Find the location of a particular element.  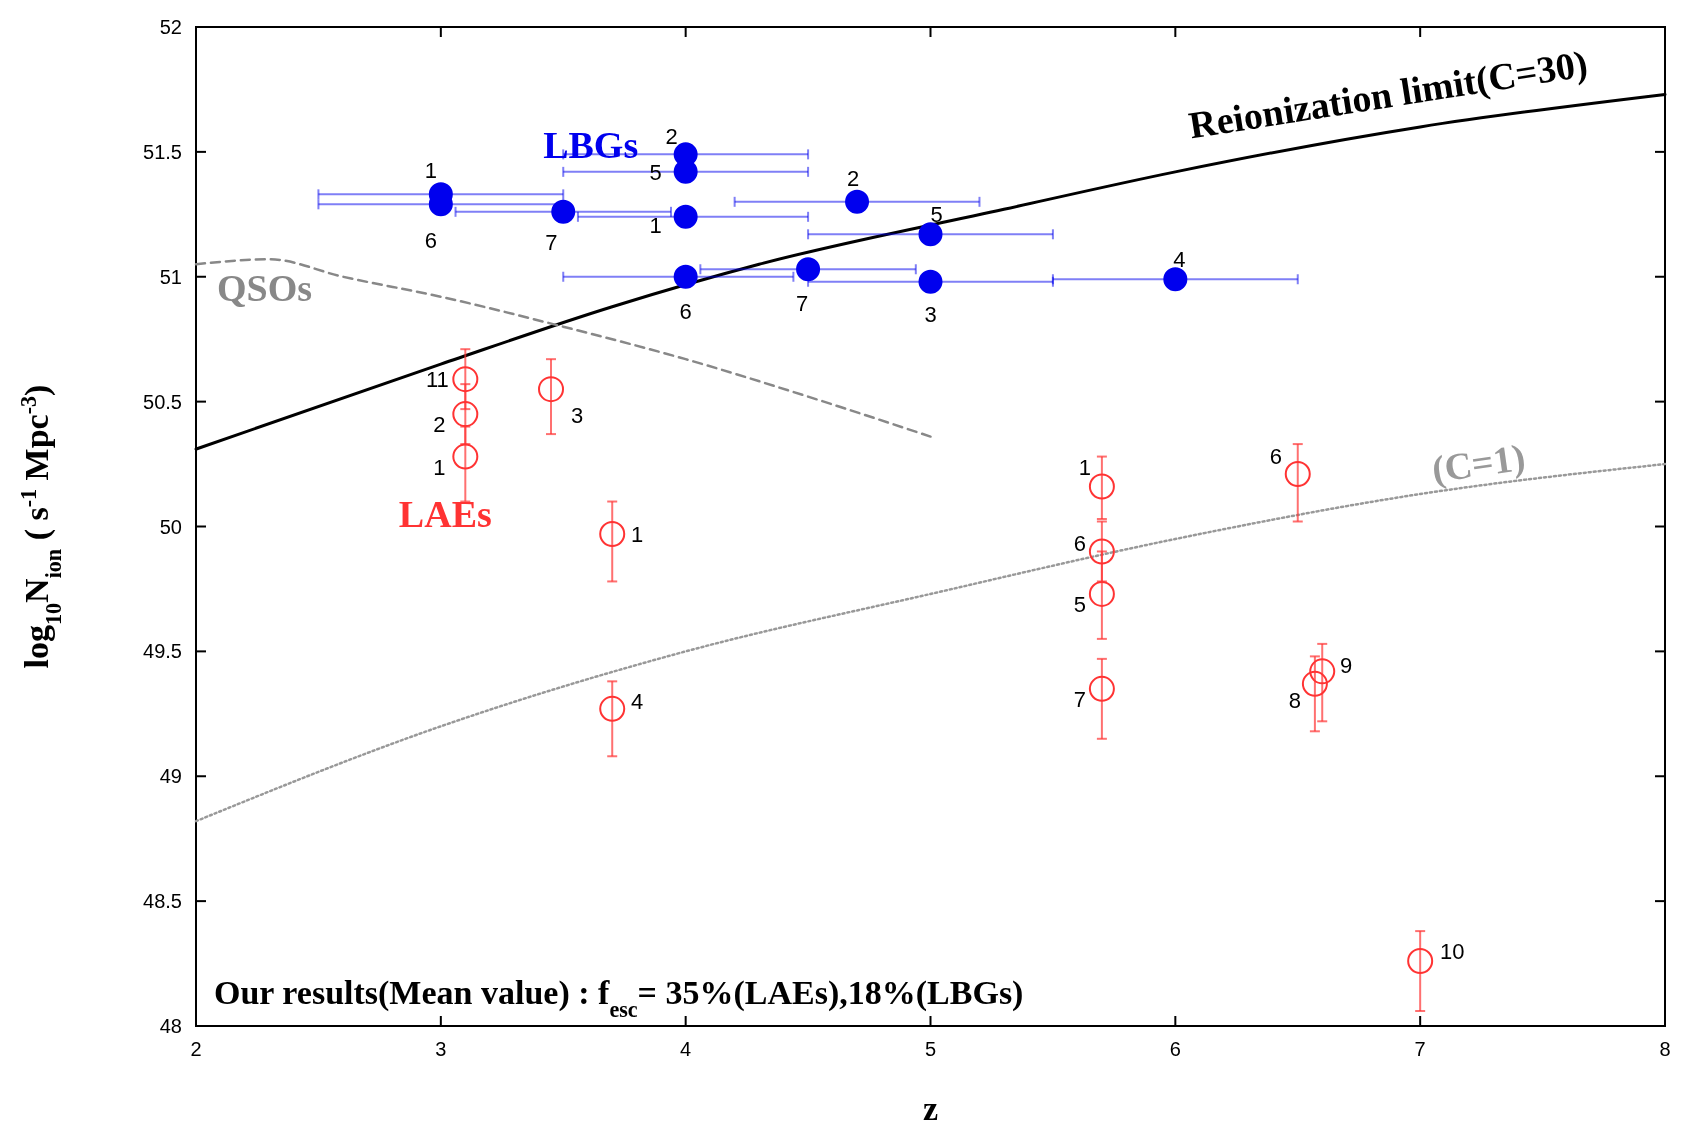

y-tick-label: 49.5 is located at coordinates (162, 651).